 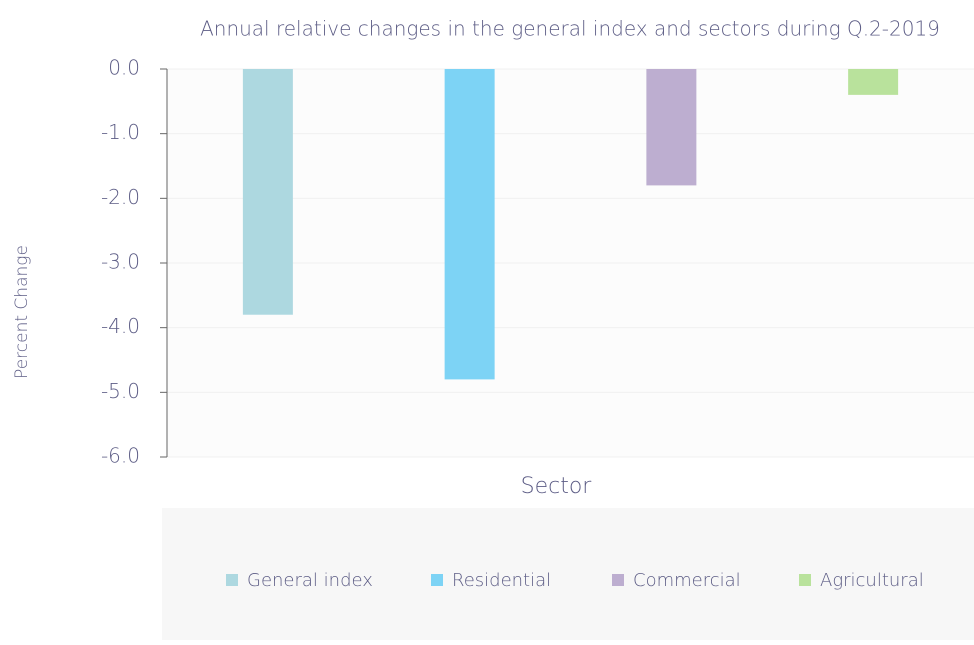 I want to click on legend-label: Commercial, so click(x=687, y=580).